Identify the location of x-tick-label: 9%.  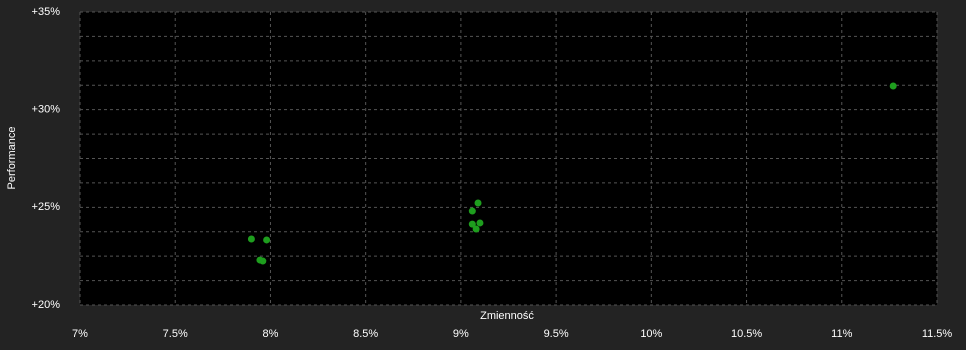
(461, 334).